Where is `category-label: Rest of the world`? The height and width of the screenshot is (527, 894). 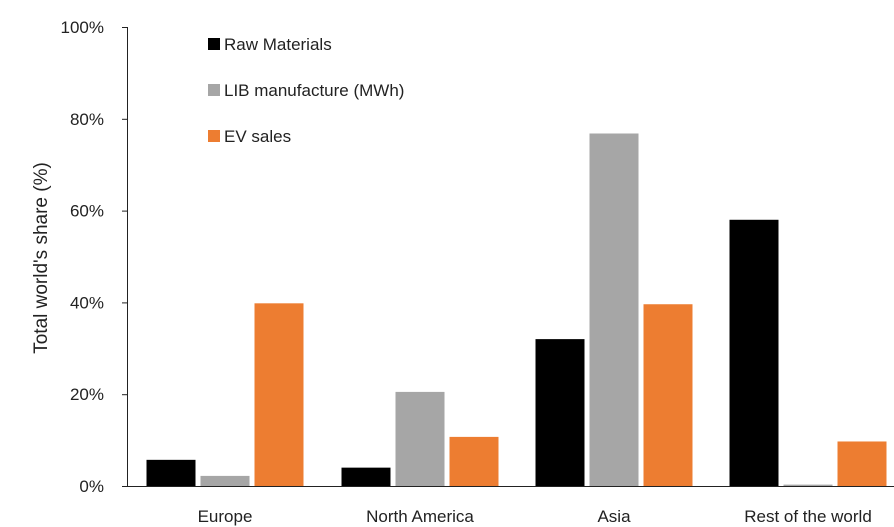
category-label: Rest of the world is located at coordinates (808, 516).